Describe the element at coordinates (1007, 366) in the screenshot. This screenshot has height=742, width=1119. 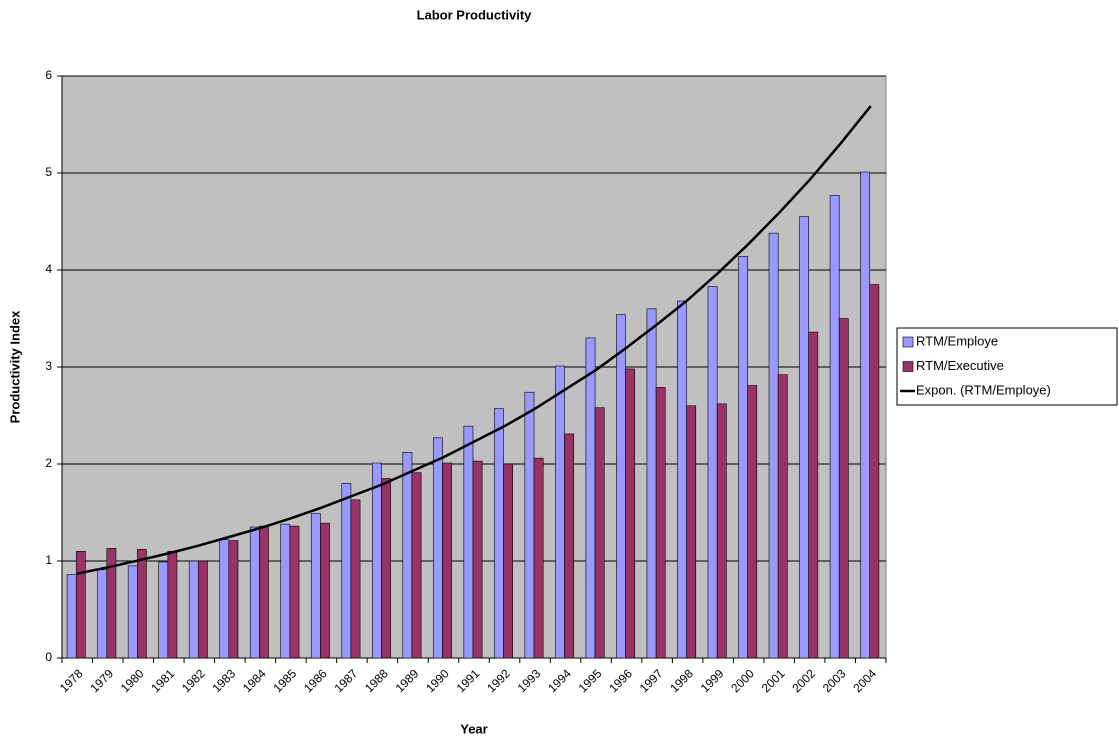
I see `legend-box` at that location.